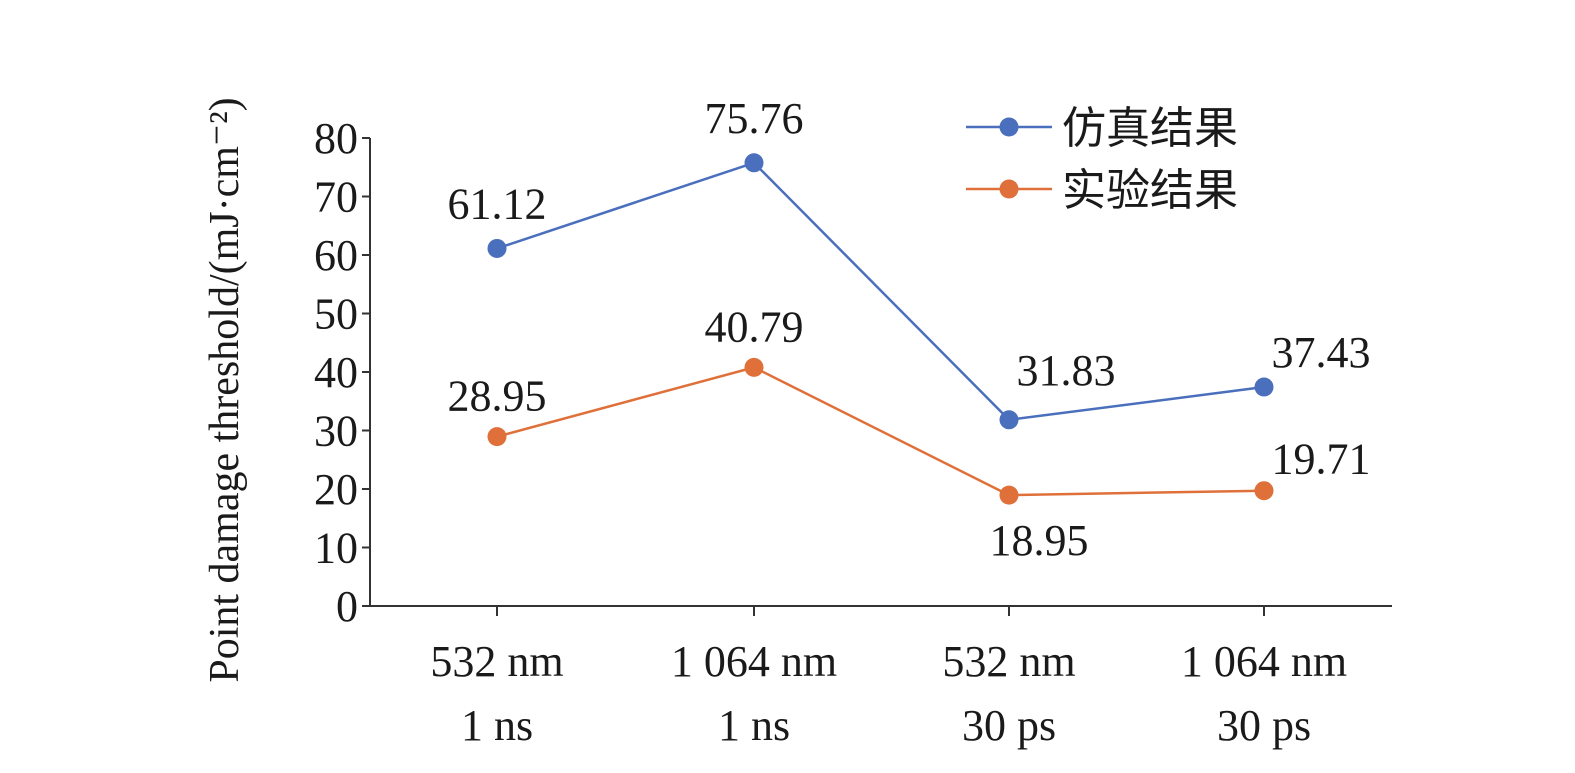 The width and height of the screenshot is (1575, 773). What do you see at coordinates (1066, 370) in the screenshot?
I see `data-label: 31.83` at bounding box center [1066, 370].